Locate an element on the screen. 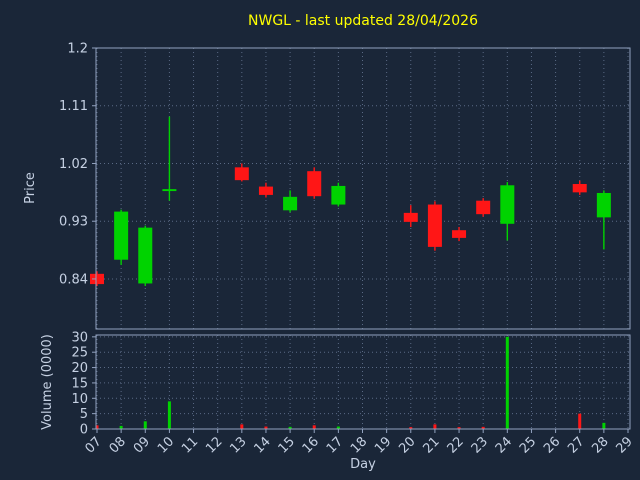 This screenshot has width=640, height=480. price-tick-label: 0.84 is located at coordinates (73, 279).